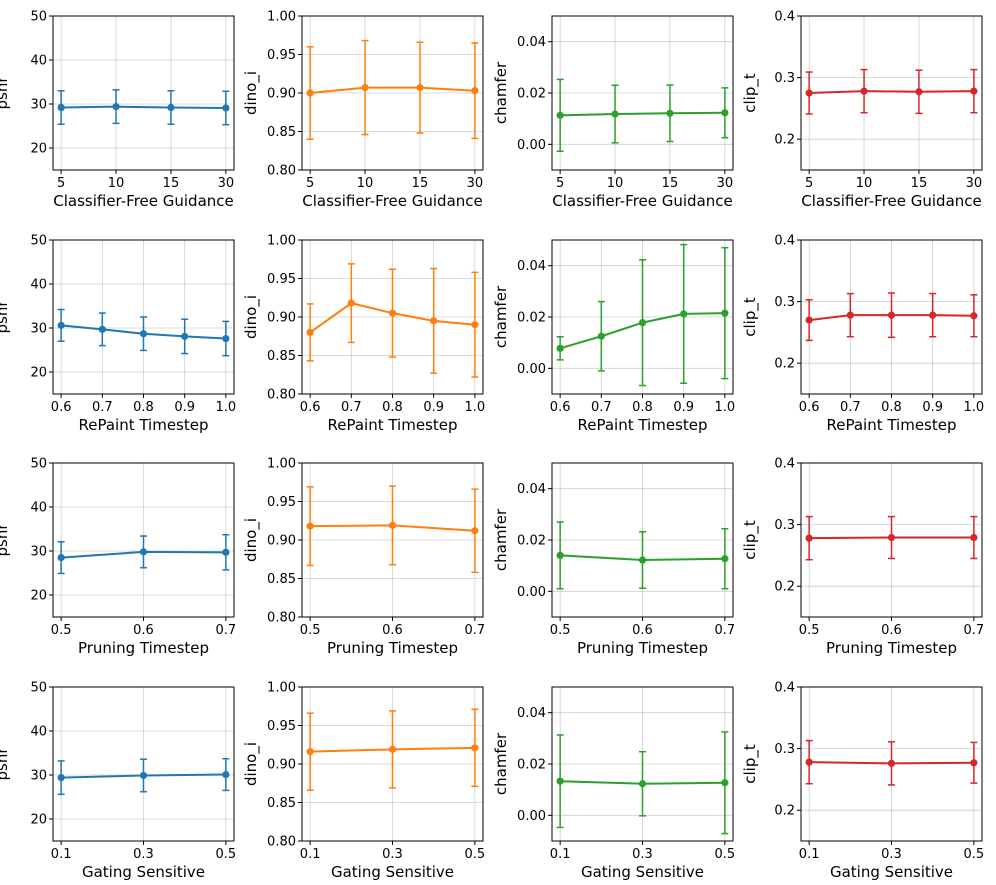 The height and width of the screenshot is (885, 996). I want to click on subplot-3-3: 0.1 0.3 0.5 0.2 0.3 0.4 Gating Sensitive clip_t, so click(862, 781).